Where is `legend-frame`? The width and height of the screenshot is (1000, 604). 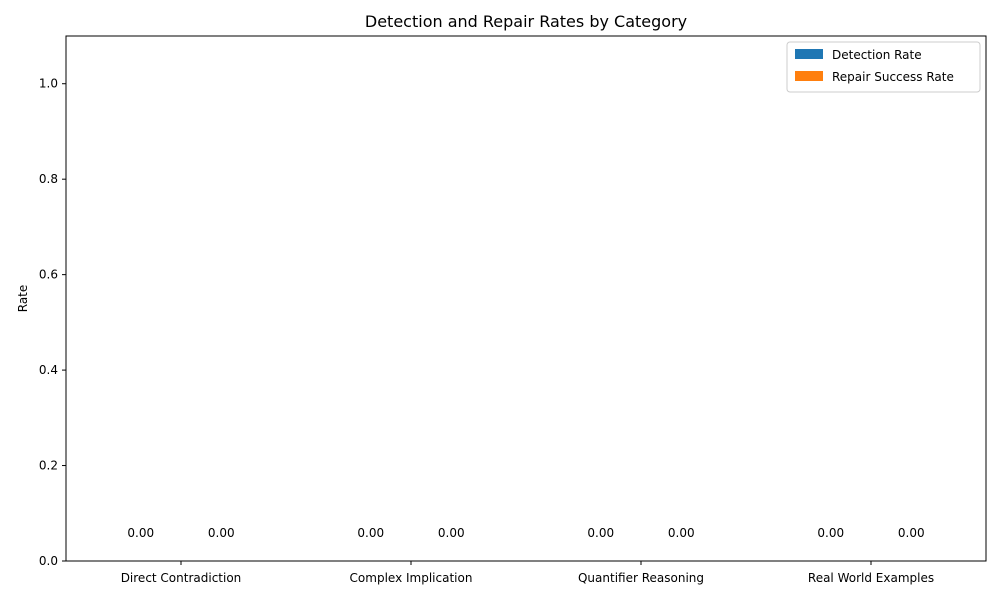
legend-frame is located at coordinates (883, 67).